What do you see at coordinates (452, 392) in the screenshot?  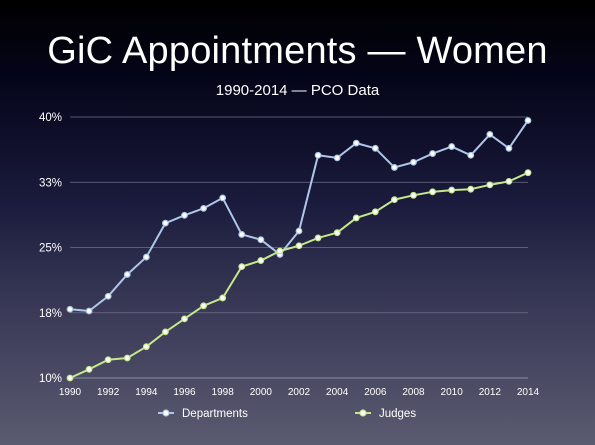 I see `x-tick-label: 2010` at bounding box center [452, 392].